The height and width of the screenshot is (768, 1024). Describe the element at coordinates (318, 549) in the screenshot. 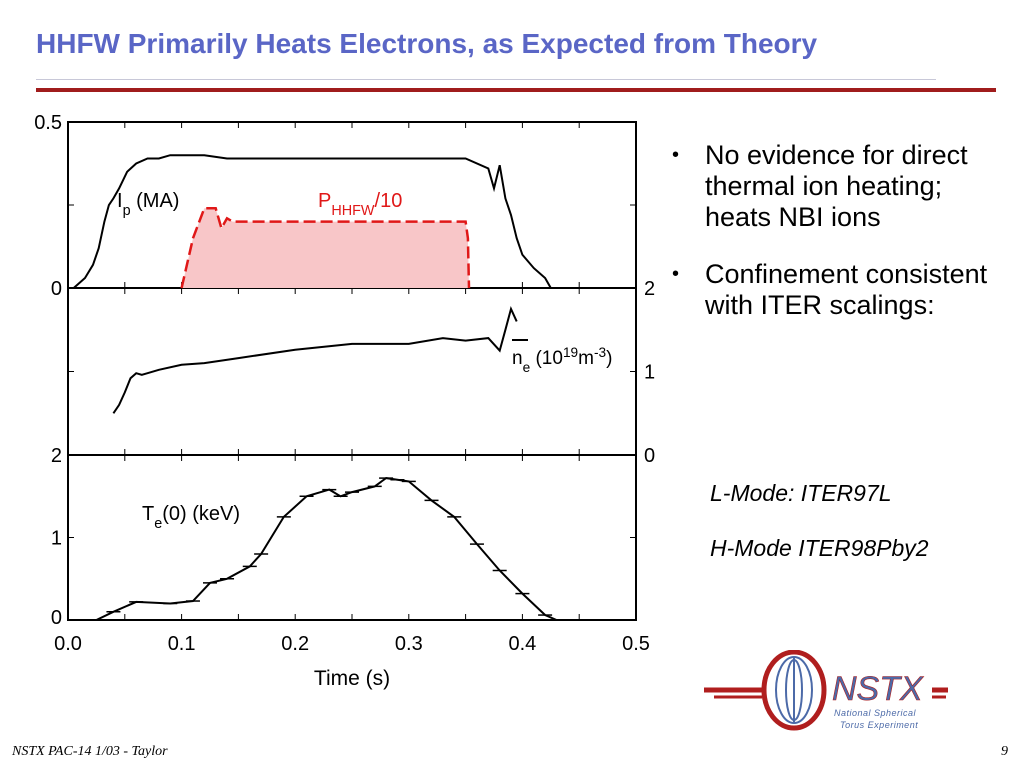

I see `te-line` at that location.